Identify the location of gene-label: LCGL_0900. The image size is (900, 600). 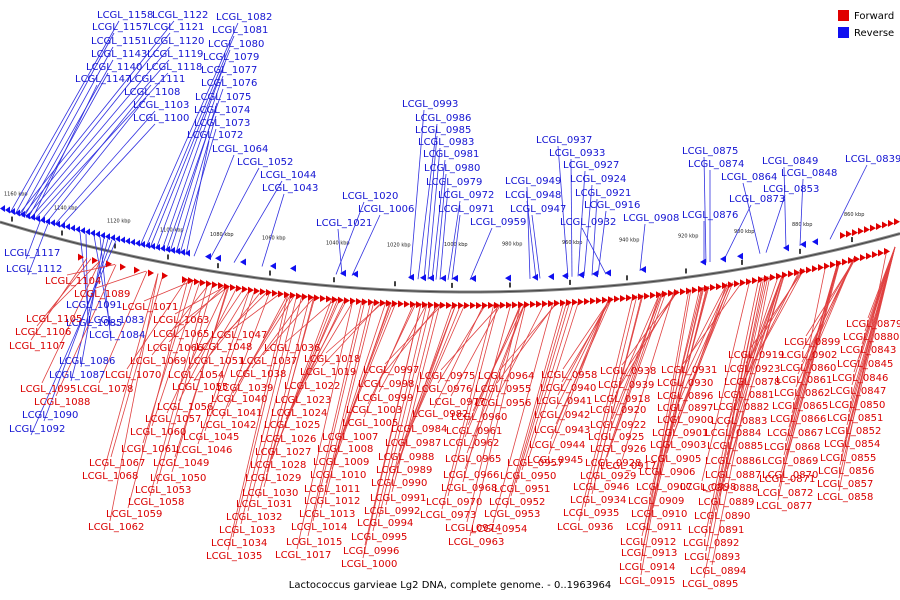
(685, 420).